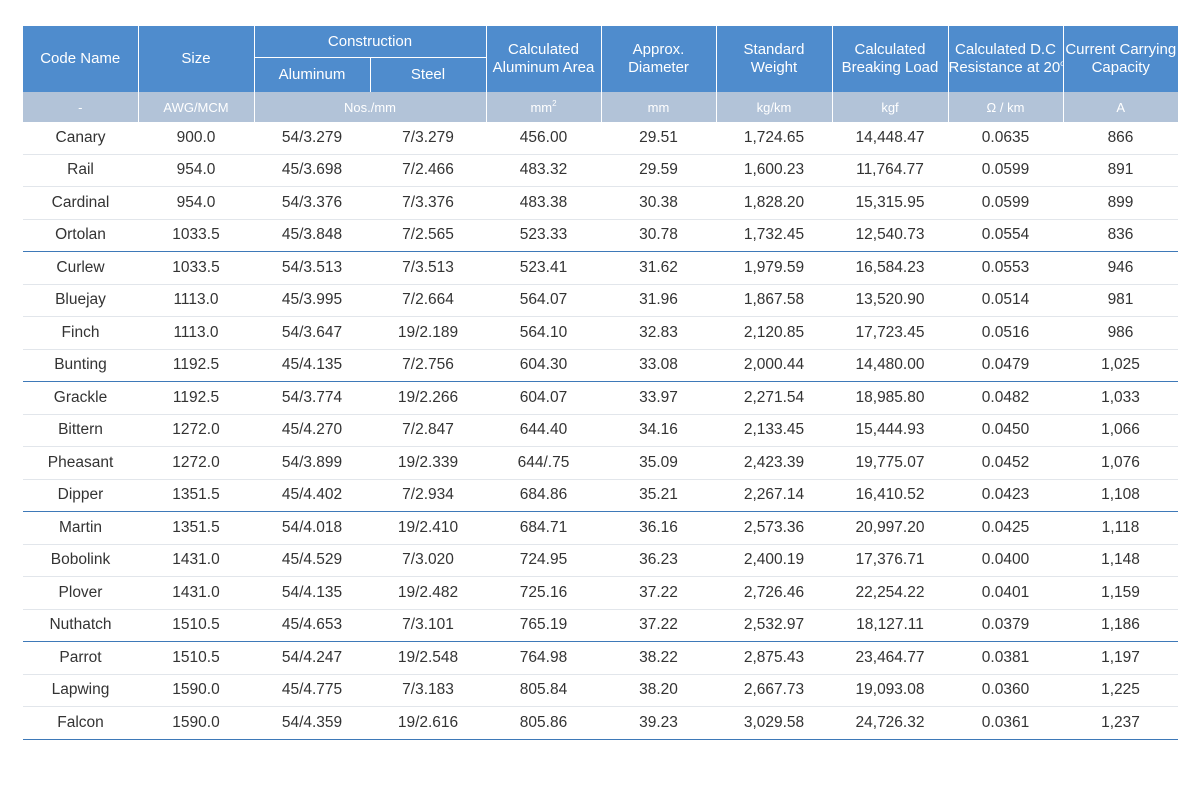 This screenshot has width=1200, height=799. What do you see at coordinates (774, 268) in the screenshot?
I see `cell-weight: 1,979.59` at bounding box center [774, 268].